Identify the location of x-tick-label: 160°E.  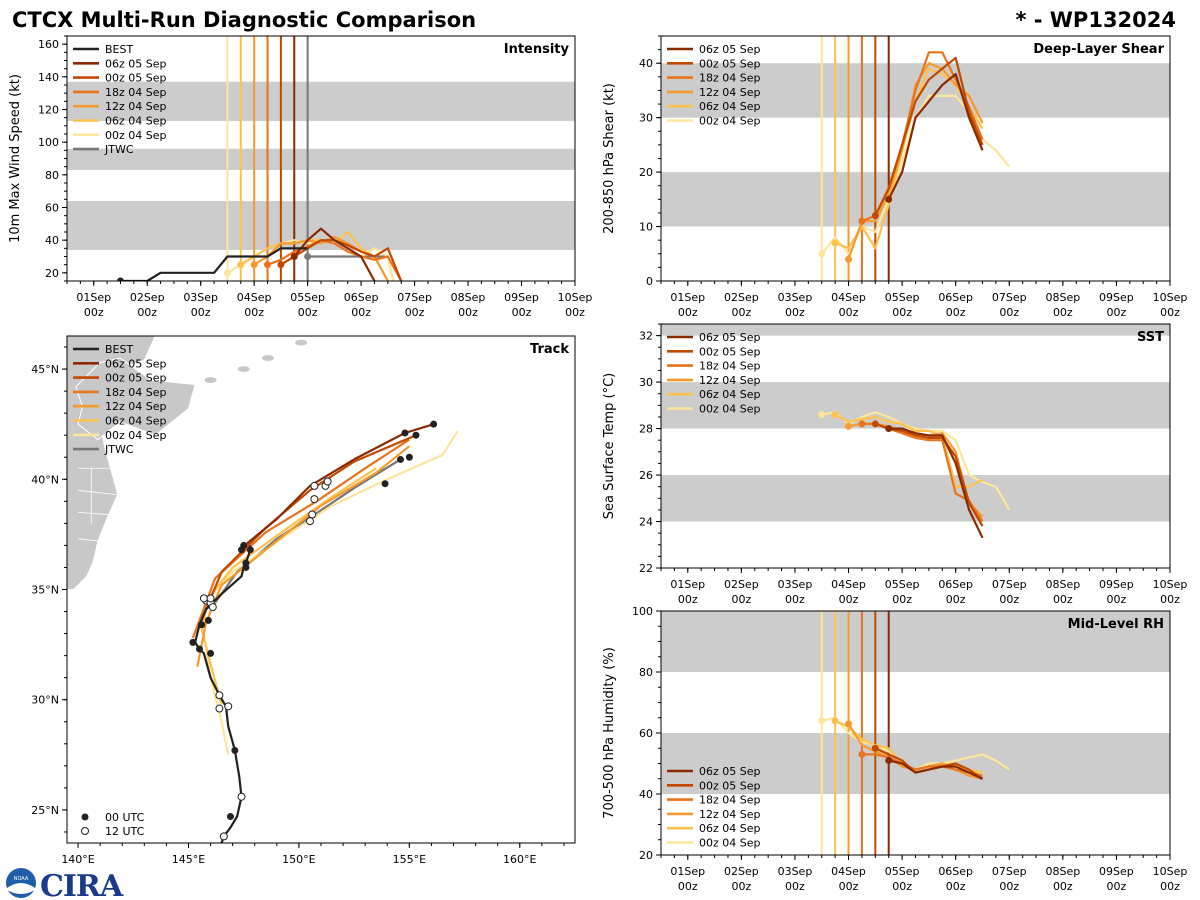
(519, 859).